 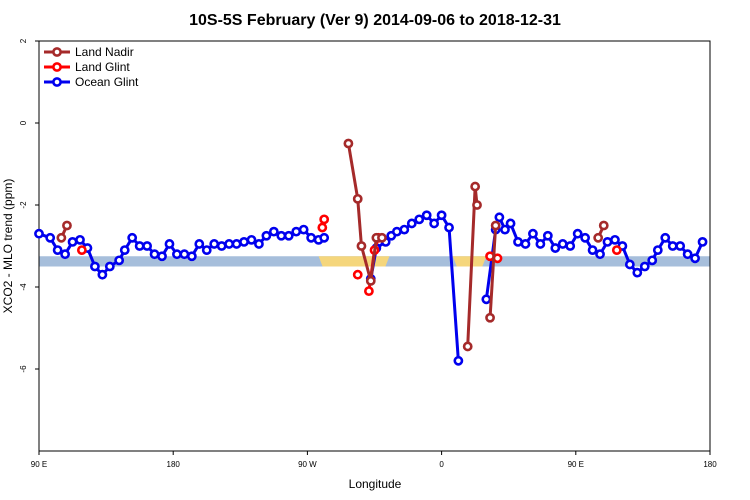 What do you see at coordinates (57, 52) in the screenshot?
I see `legend-marker-land-nadir` at bounding box center [57, 52].